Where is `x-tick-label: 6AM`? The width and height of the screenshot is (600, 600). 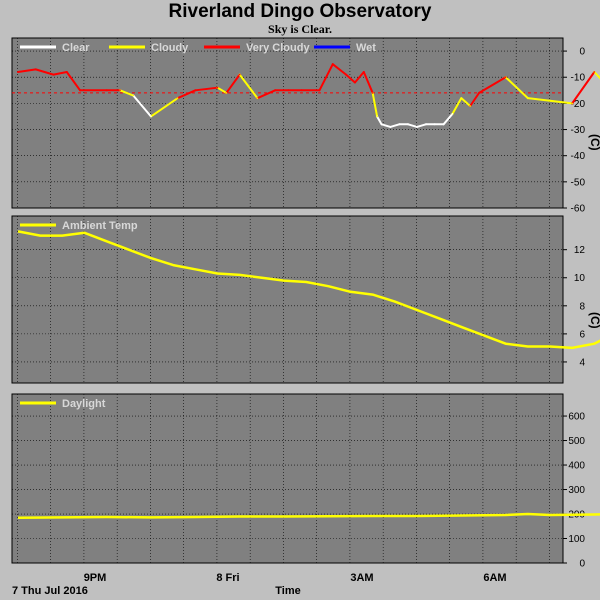
x-tick-label: 6AM is located at coordinates (494, 578).